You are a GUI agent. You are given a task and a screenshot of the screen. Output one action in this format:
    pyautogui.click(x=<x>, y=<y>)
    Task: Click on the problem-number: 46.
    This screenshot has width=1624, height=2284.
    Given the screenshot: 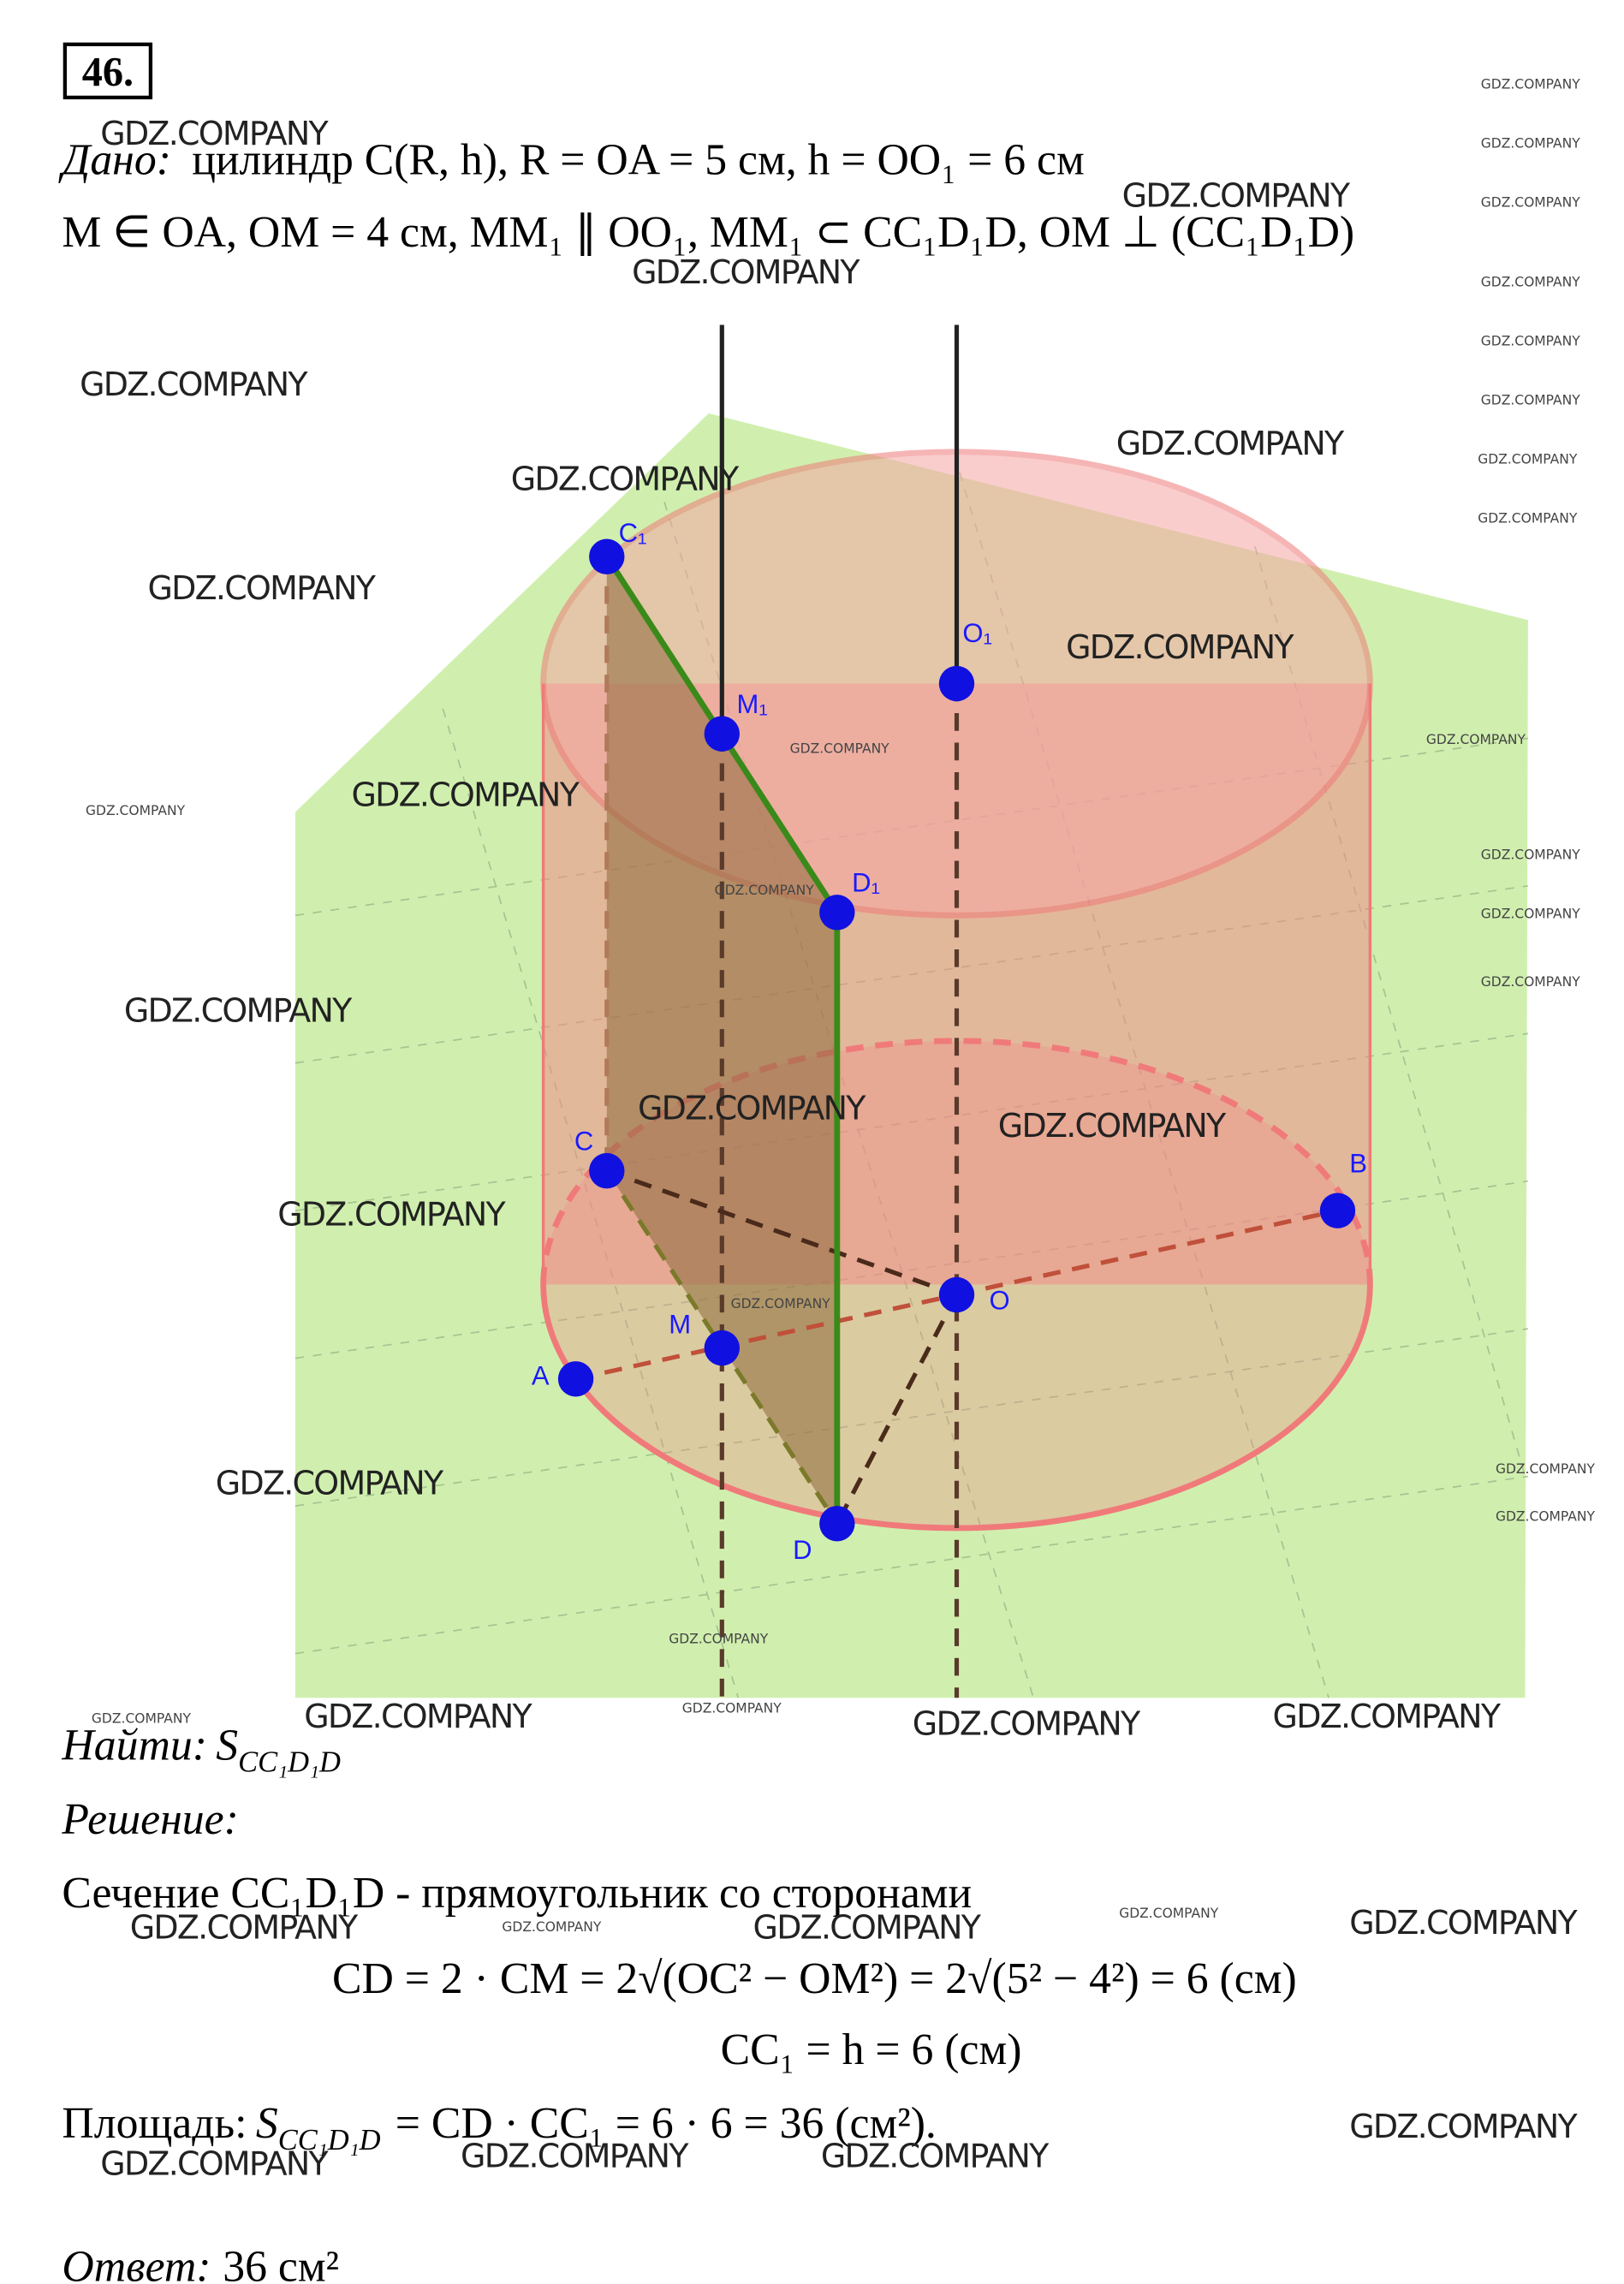 What is the action you would take?
    pyautogui.click(x=108, y=72)
    